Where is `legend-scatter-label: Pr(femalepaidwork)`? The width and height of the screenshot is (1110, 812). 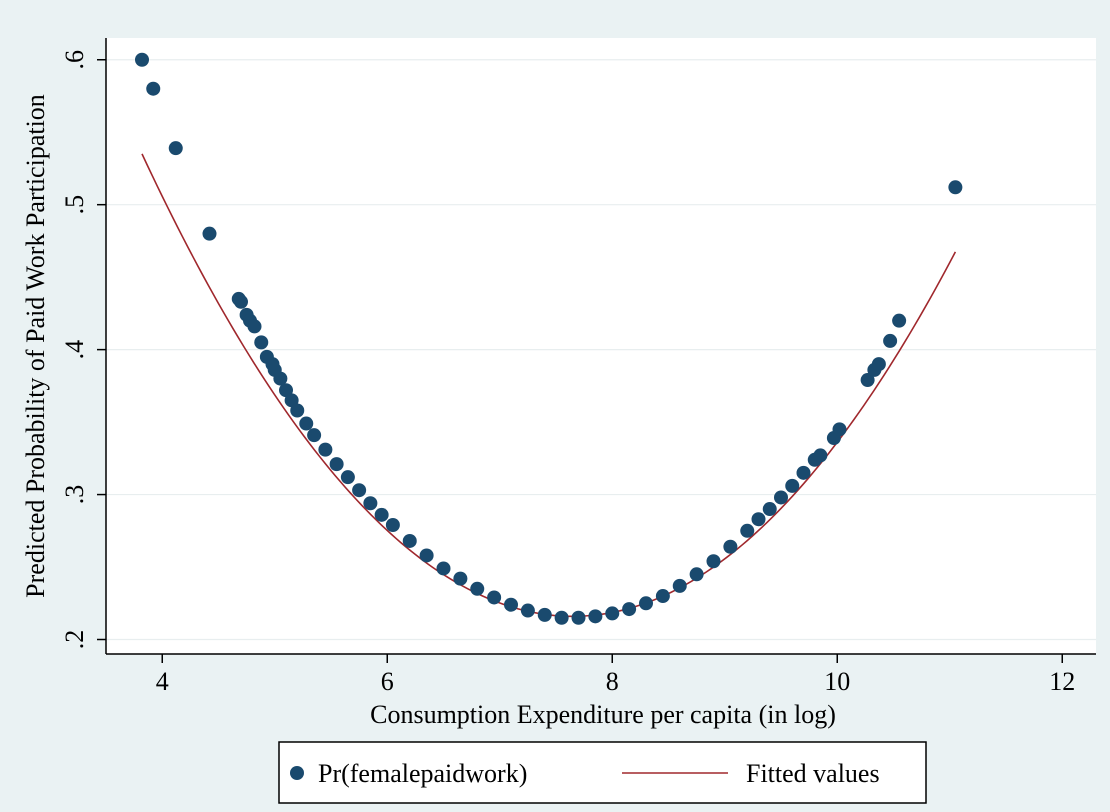
legend-scatter-label: Pr(femalepaidwork) is located at coordinates (422, 773).